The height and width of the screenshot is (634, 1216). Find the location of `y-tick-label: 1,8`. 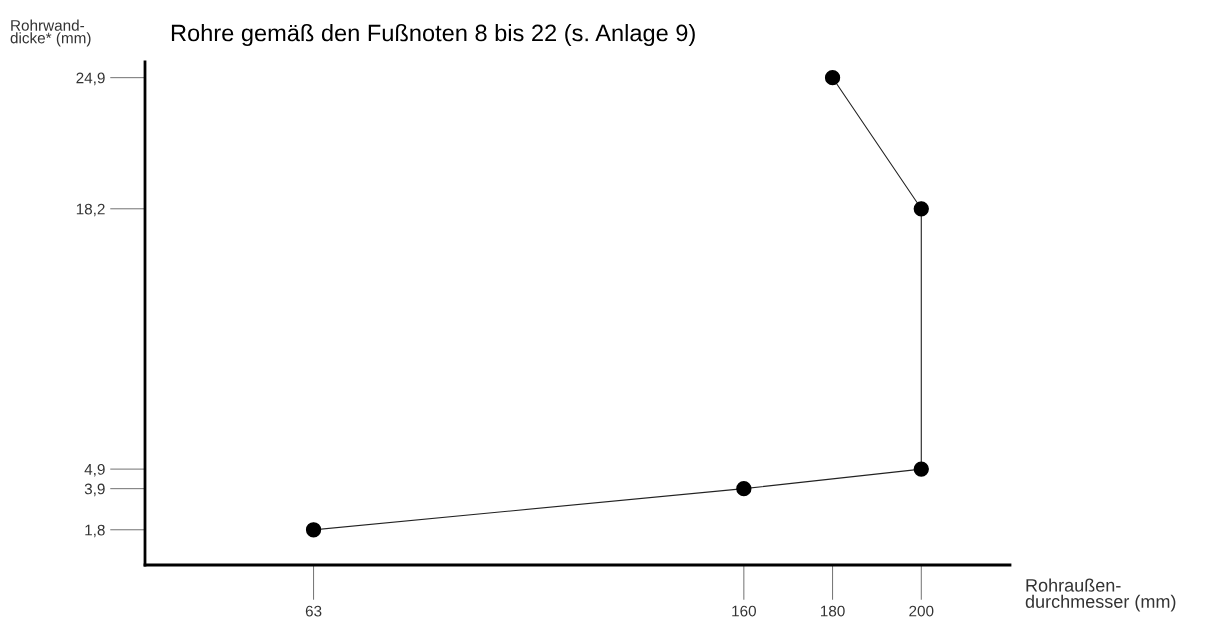

y-tick-label: 1,8 is located at coordinates (95, 531).